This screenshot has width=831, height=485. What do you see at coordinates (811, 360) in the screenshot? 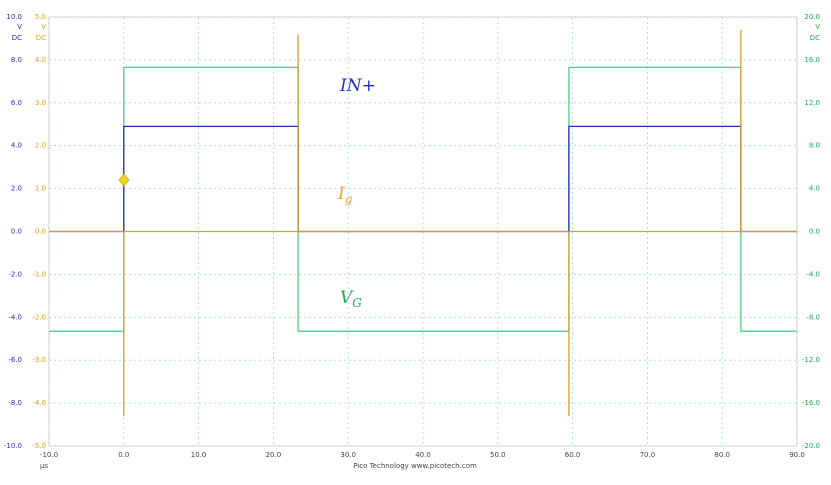
I see `y2-tick-label: -12.0` at bounding box center [811, 360].